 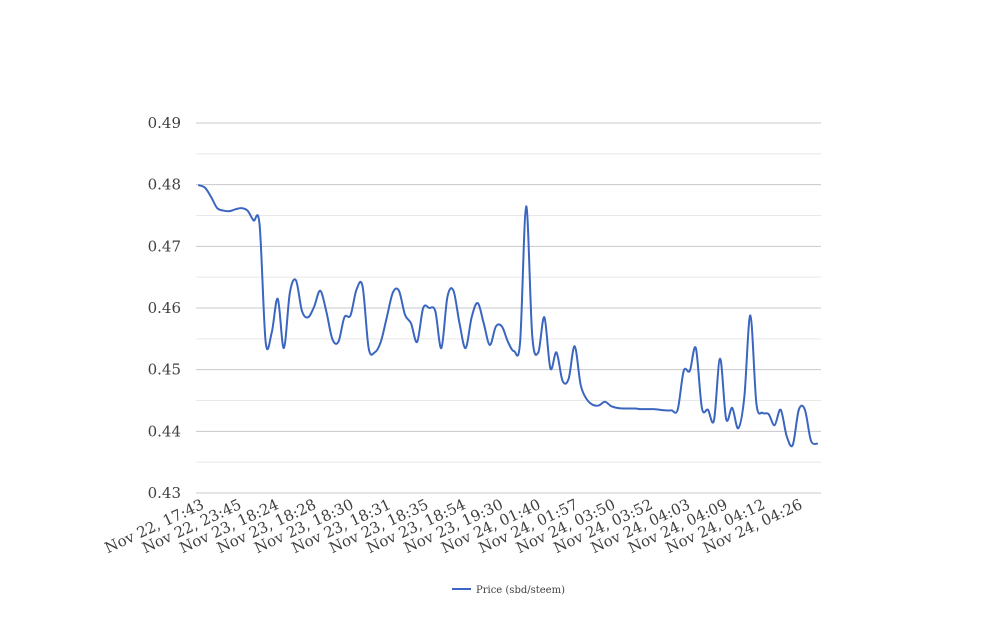 I want to click on y-tick-label: 0.48, so click(x=164, y=185).